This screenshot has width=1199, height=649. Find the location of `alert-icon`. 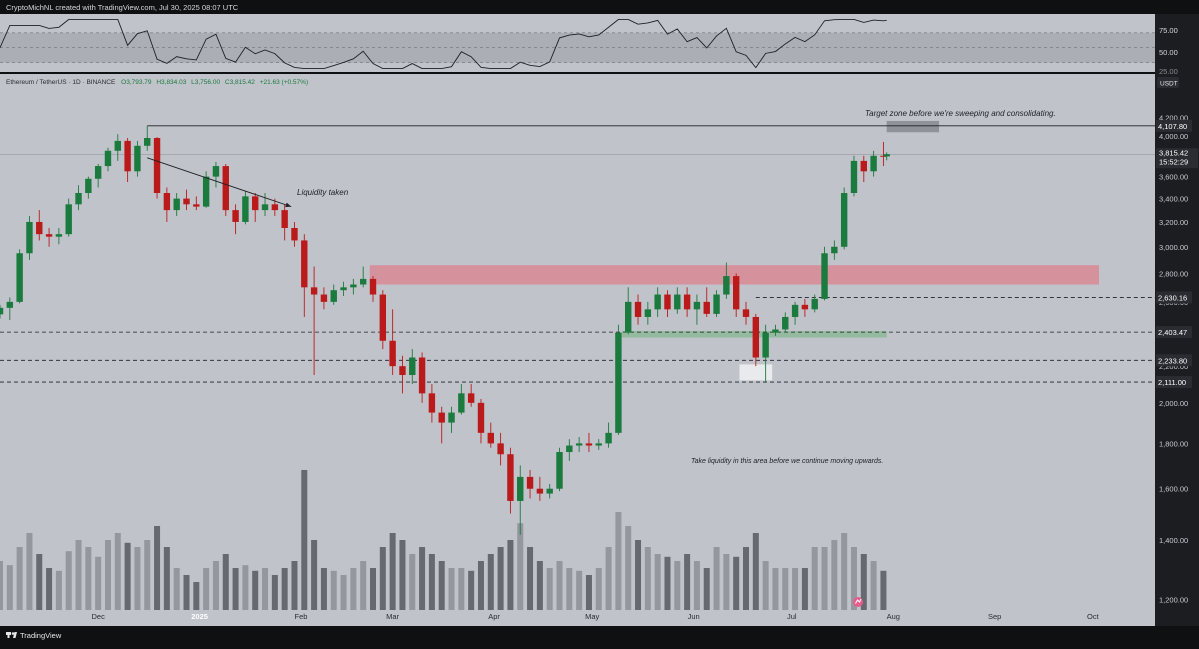

alert-icon is located at coordinates (858, 602).